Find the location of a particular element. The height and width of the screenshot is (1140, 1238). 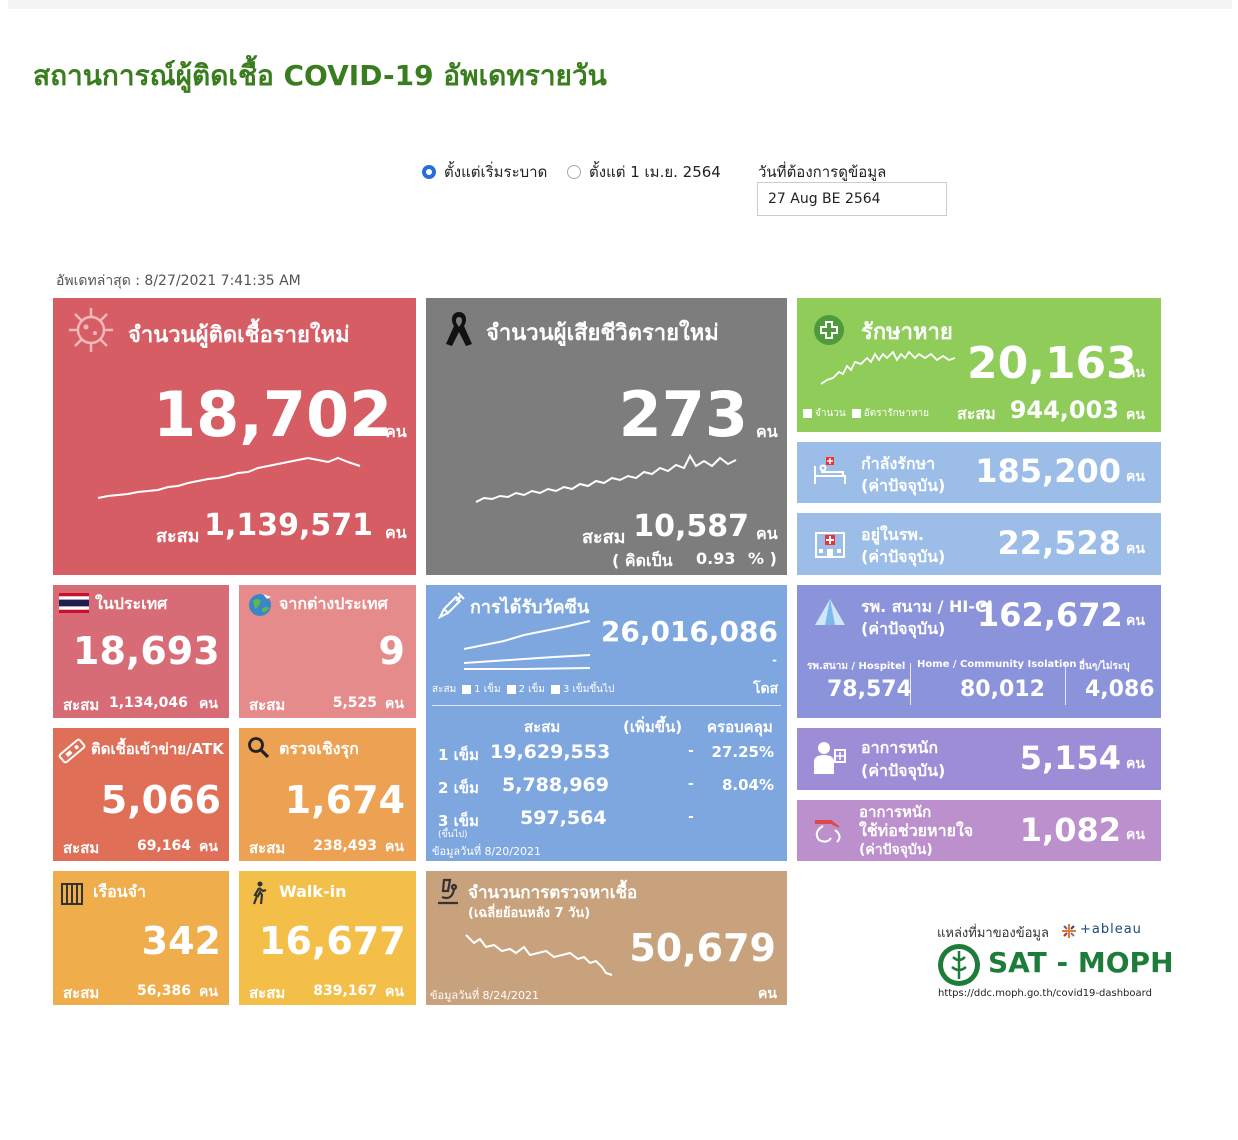

date-label: วันที่ต้องการดูข้อมูล is located at coordinates (822, 172).